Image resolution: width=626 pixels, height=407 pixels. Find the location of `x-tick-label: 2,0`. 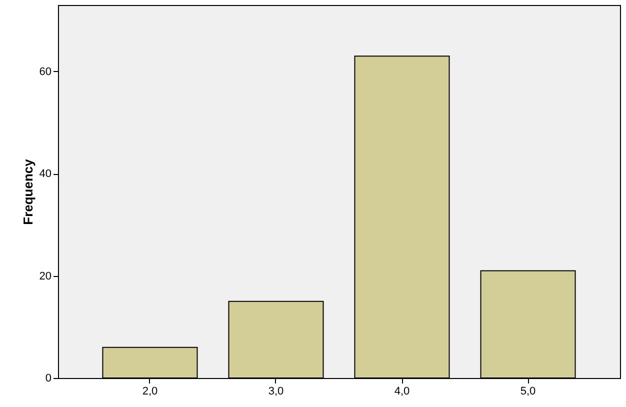

x-tick-label: 2,0 is located at coordinates (150, 392).